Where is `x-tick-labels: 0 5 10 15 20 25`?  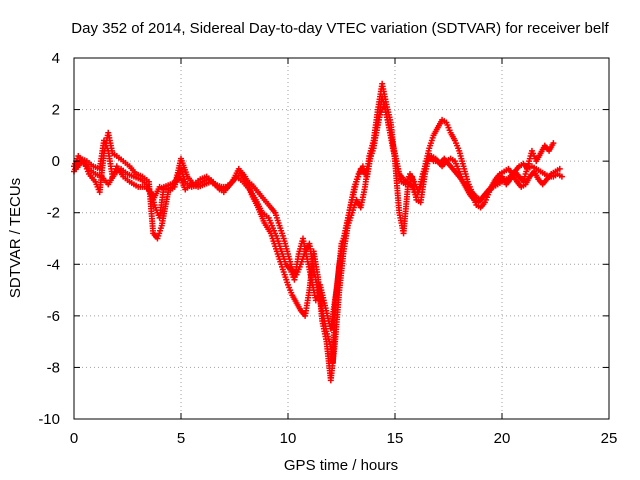 x-tick-labels: 0 5 10 15 20 25 is located at coordinates (344, 438).